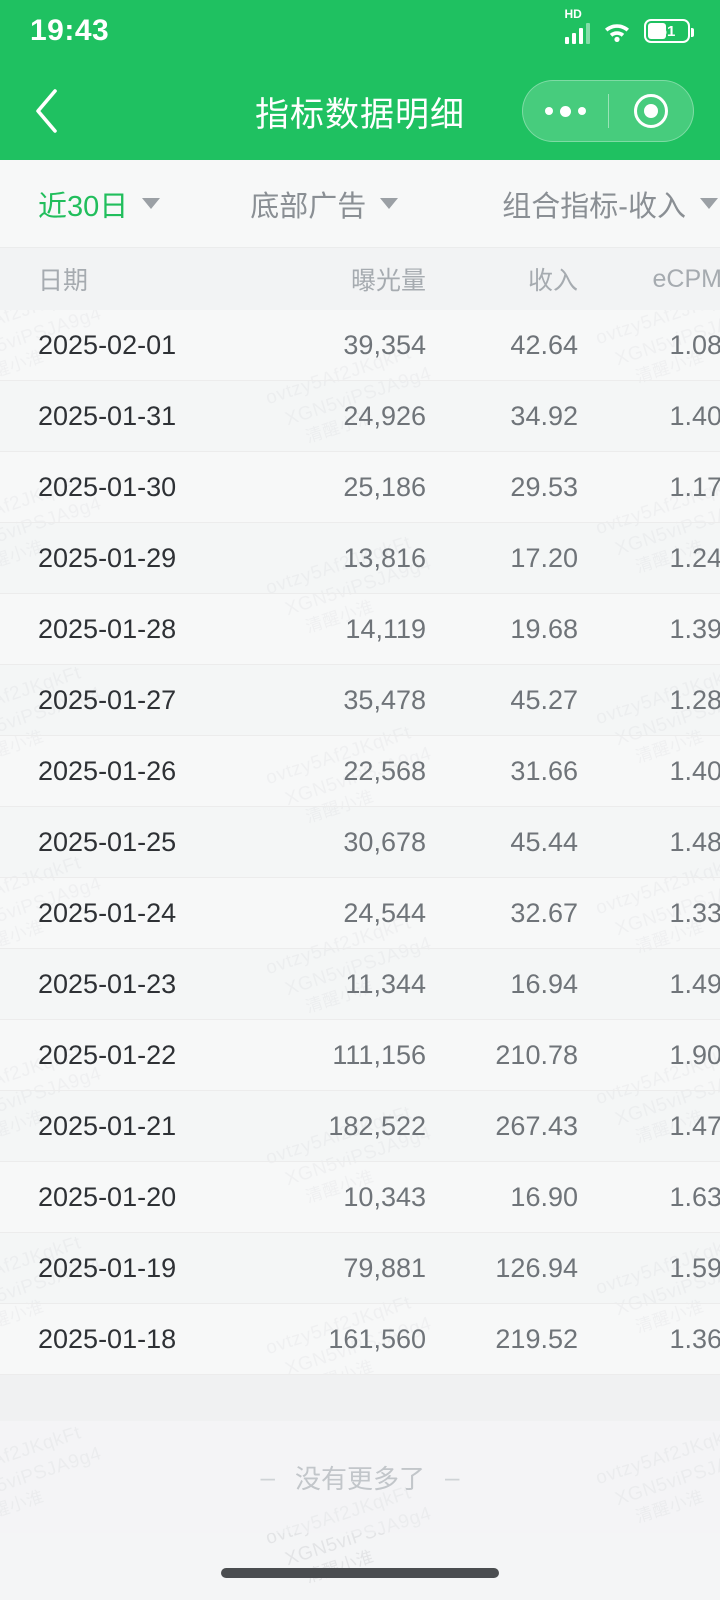 This screenshot has height=1600, width=720. What do you see at coordinates (544, 415) in the screenshot?
I see `cell-revenue: 34.92` at bounding box center [544, 415].